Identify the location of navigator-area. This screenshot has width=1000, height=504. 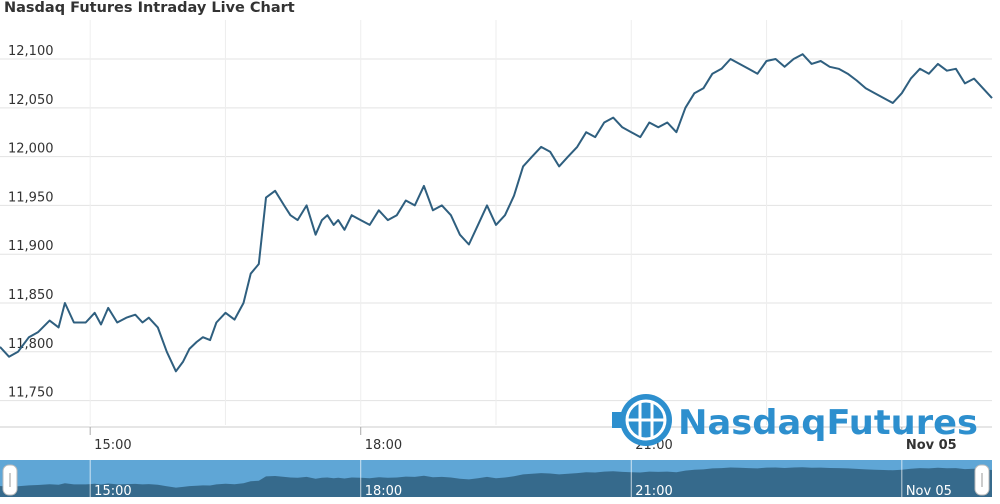
(496, 482).